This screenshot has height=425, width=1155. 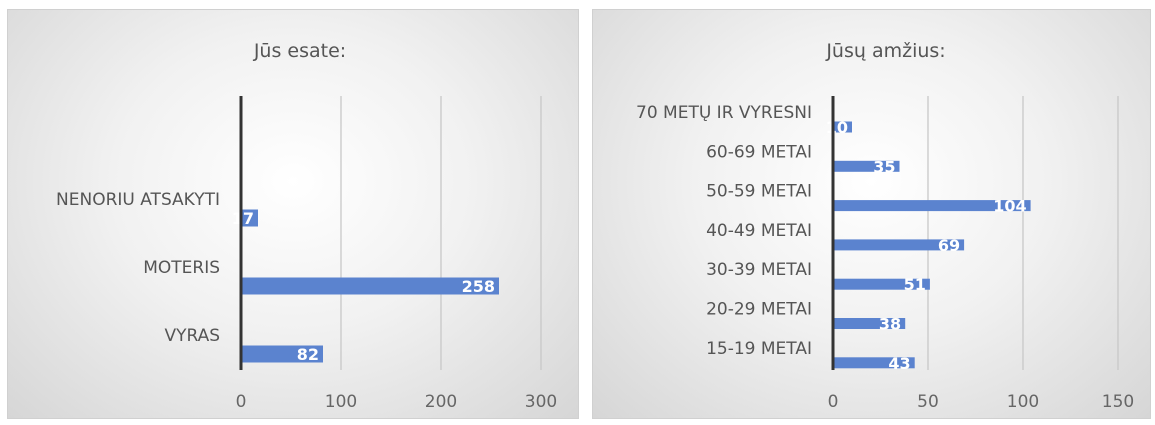 What do you see at coordinates (441, 402) in the screenshot?
I see `x-tick-label: 200` at bounding box center [441, 402].